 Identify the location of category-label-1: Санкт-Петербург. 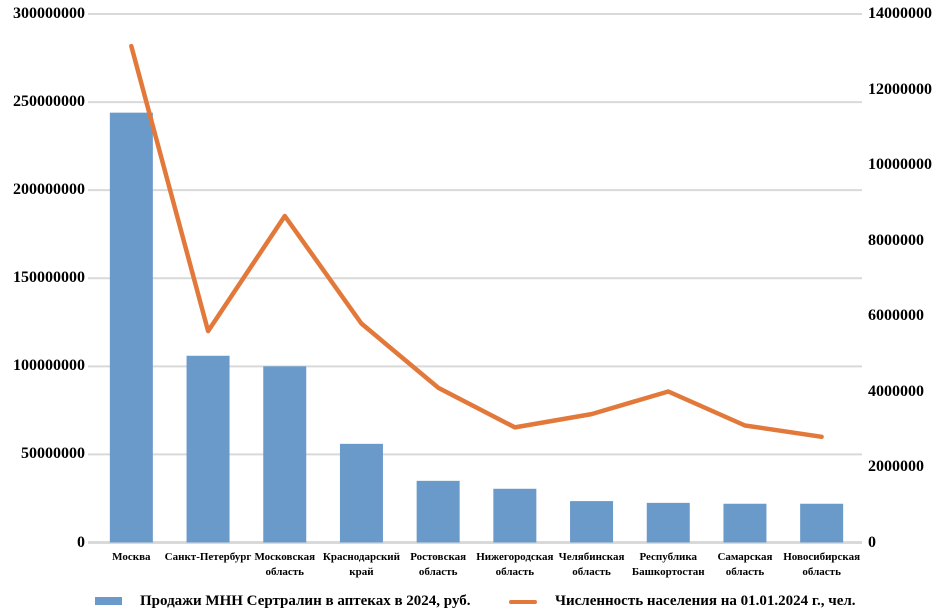
(208, 557).